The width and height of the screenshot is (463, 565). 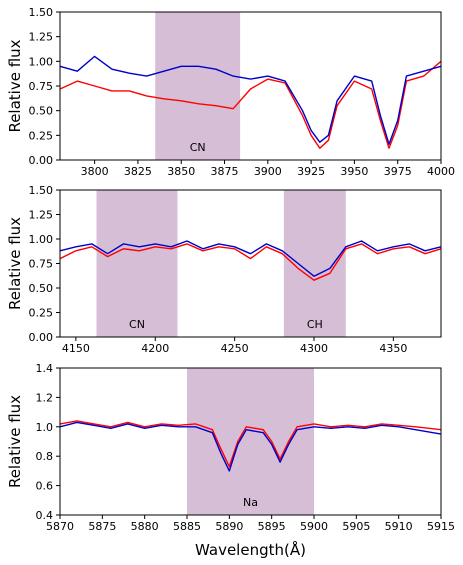 What do you see at coordinates (45, 397) in the screenshot?
I see `y-tick-label: 1.2` at bounding box center [45, 397].